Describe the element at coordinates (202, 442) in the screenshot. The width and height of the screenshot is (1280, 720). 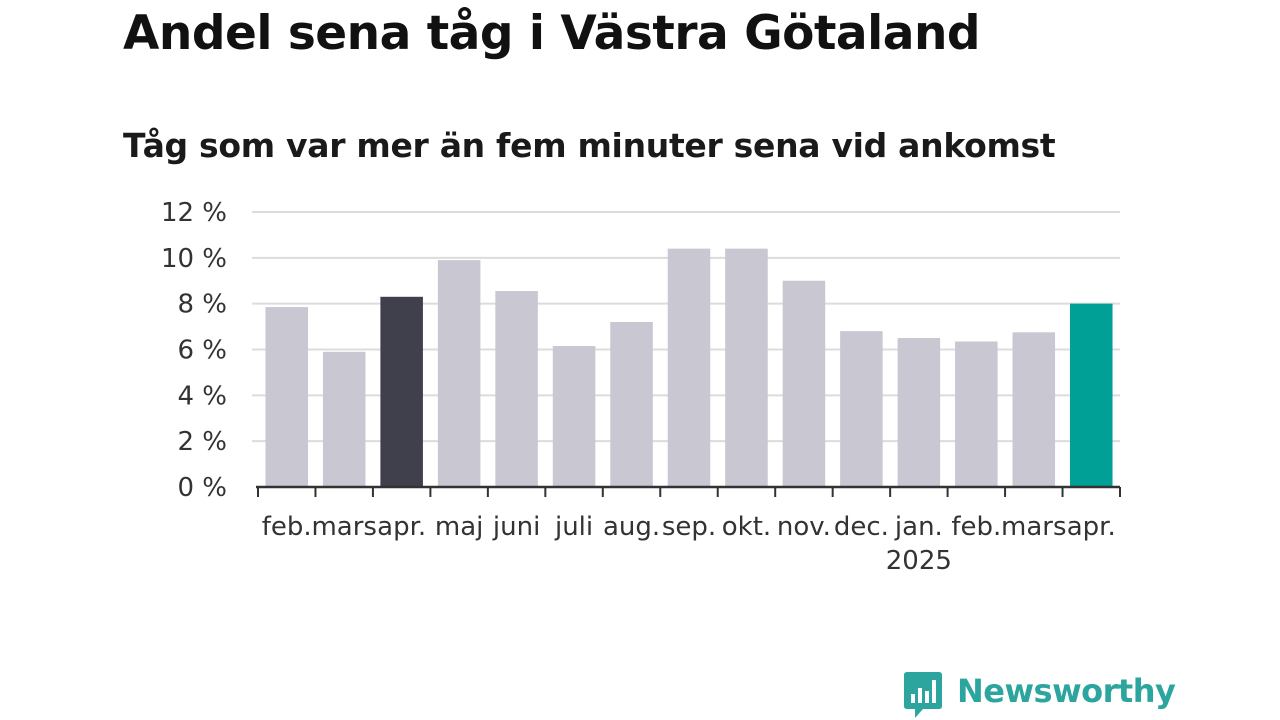
I see `y-tick-label: 2 %` at that location.